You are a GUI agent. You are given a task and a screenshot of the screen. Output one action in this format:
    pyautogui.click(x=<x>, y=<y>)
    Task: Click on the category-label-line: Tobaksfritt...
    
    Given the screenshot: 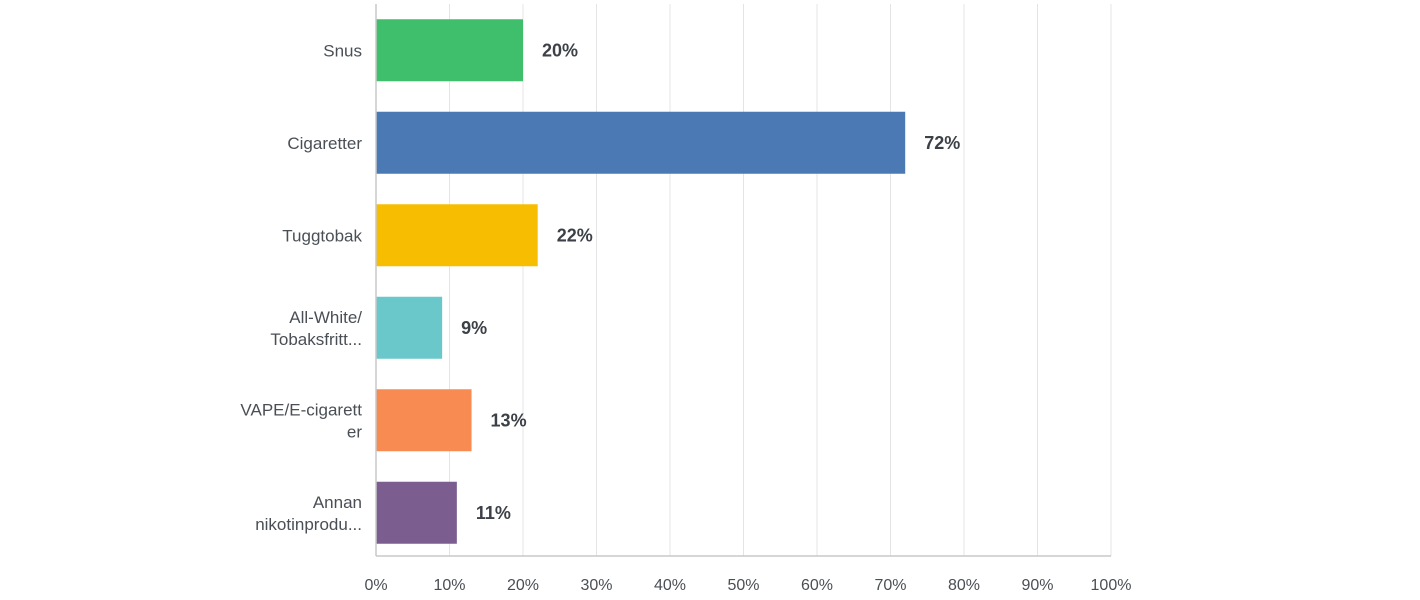 What is the action you would take?
    pyautogui.click(x=316, y=339)
    